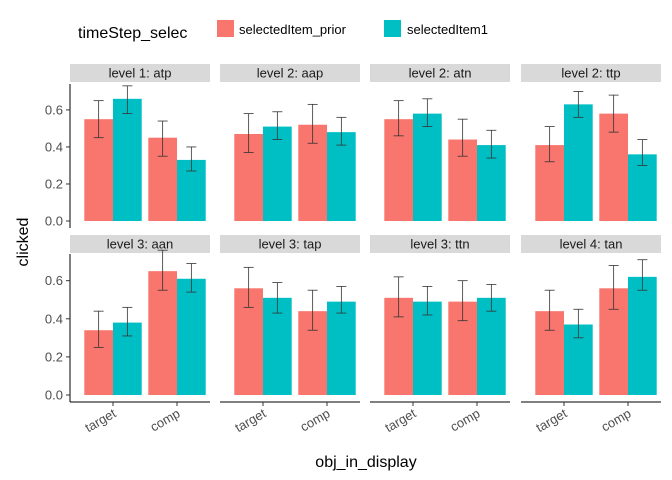  Describe the element at coordinates (591, 335) in the screenshot. I see `panel-8: level 4: tan target comp` at that location.